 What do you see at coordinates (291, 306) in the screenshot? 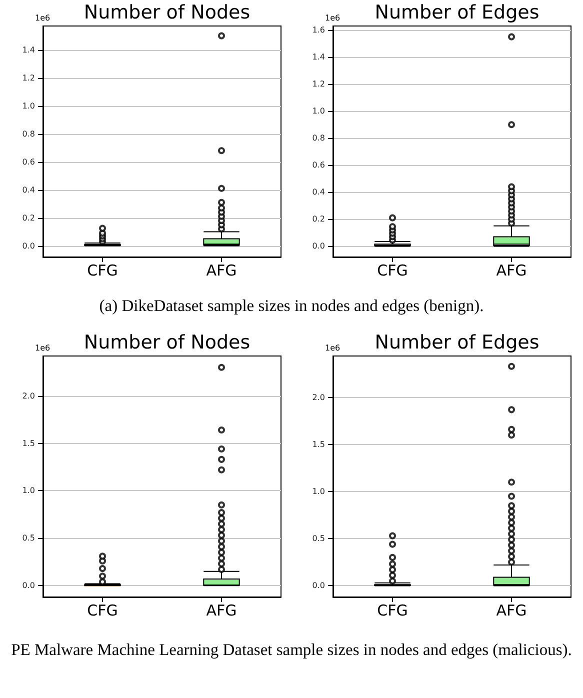
I see `text: (a) DikeDataset sample sizes in nodes and edges (benign).` at bounding box center [291, 306].